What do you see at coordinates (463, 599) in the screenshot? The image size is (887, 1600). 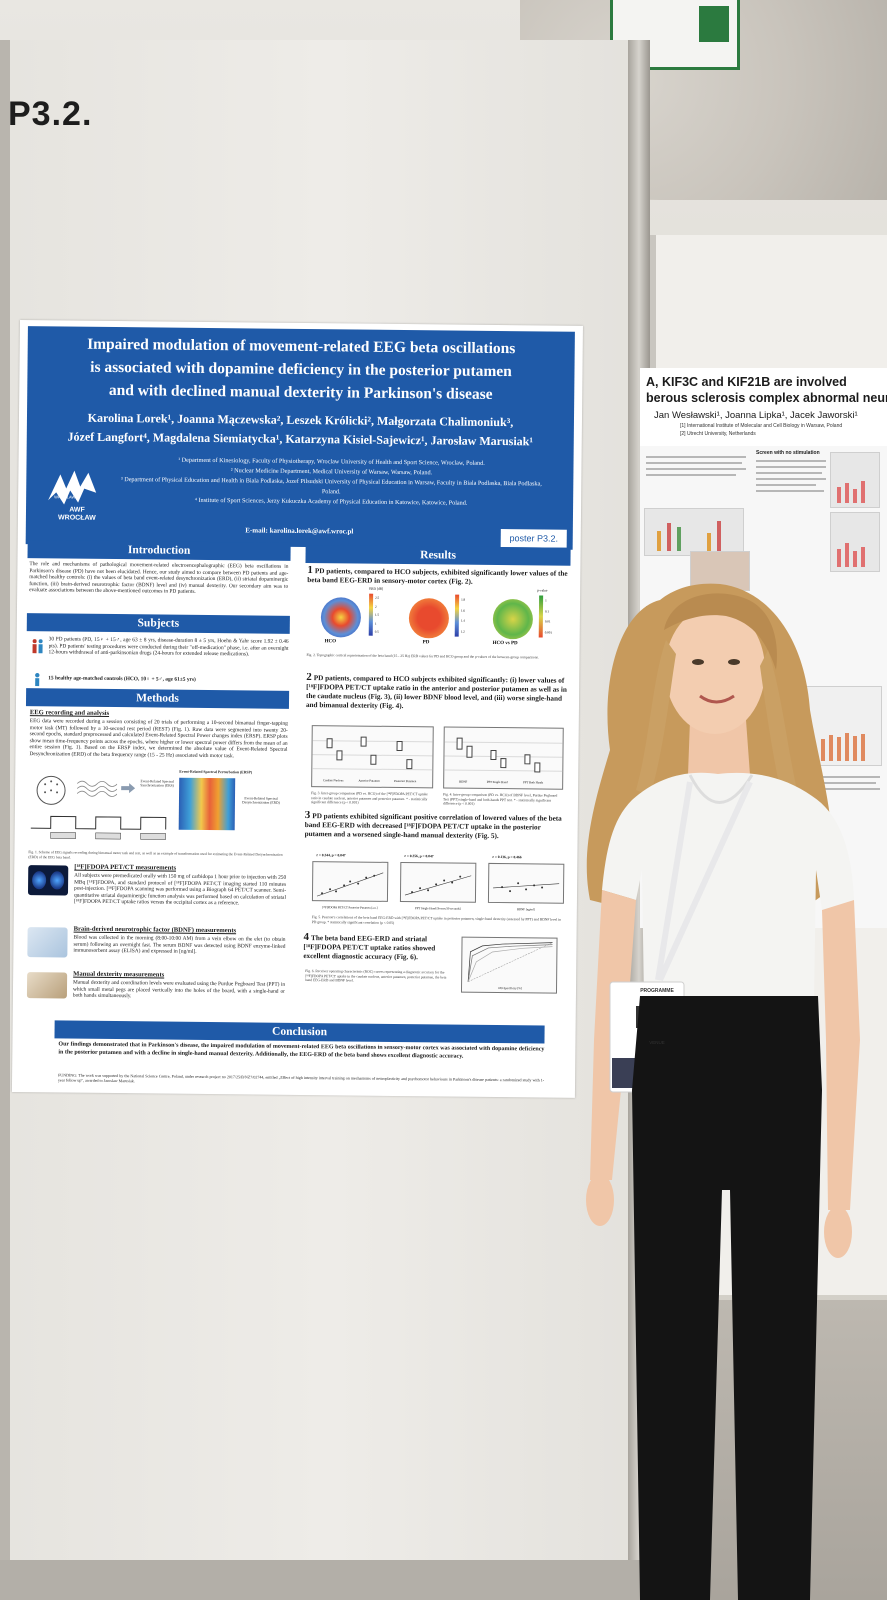 I see `tick: 1.8` at bounding box center [463, 599].